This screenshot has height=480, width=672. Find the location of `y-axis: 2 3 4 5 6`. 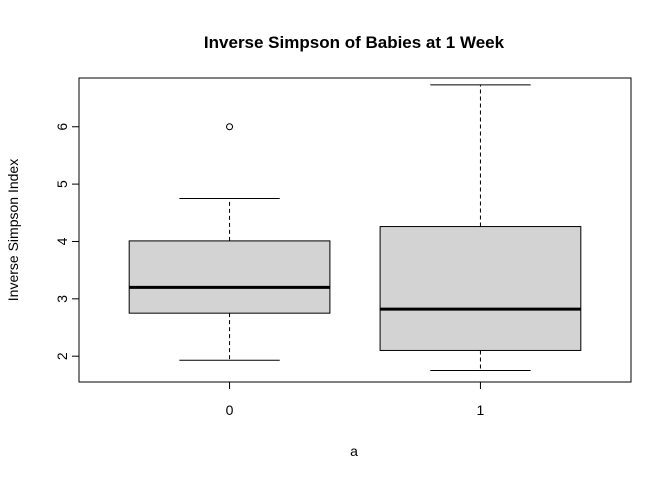

y-axis: 2 3 4 5 6 is located at coordinates (67, 241).